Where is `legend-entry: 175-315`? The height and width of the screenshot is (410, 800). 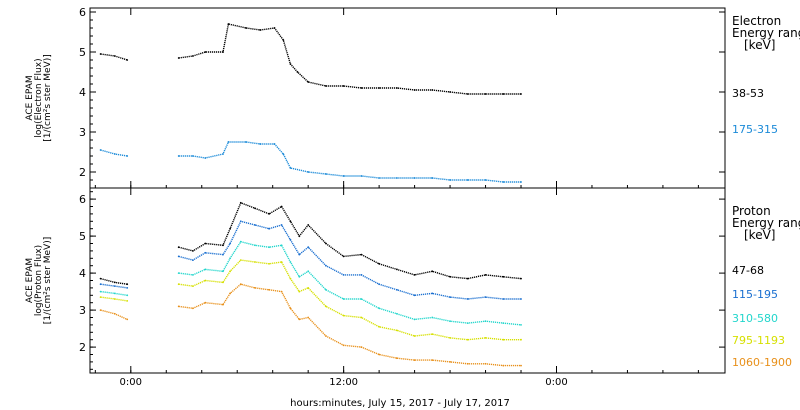
legend-entry: 175-315 is located at coordinates (755, 129).